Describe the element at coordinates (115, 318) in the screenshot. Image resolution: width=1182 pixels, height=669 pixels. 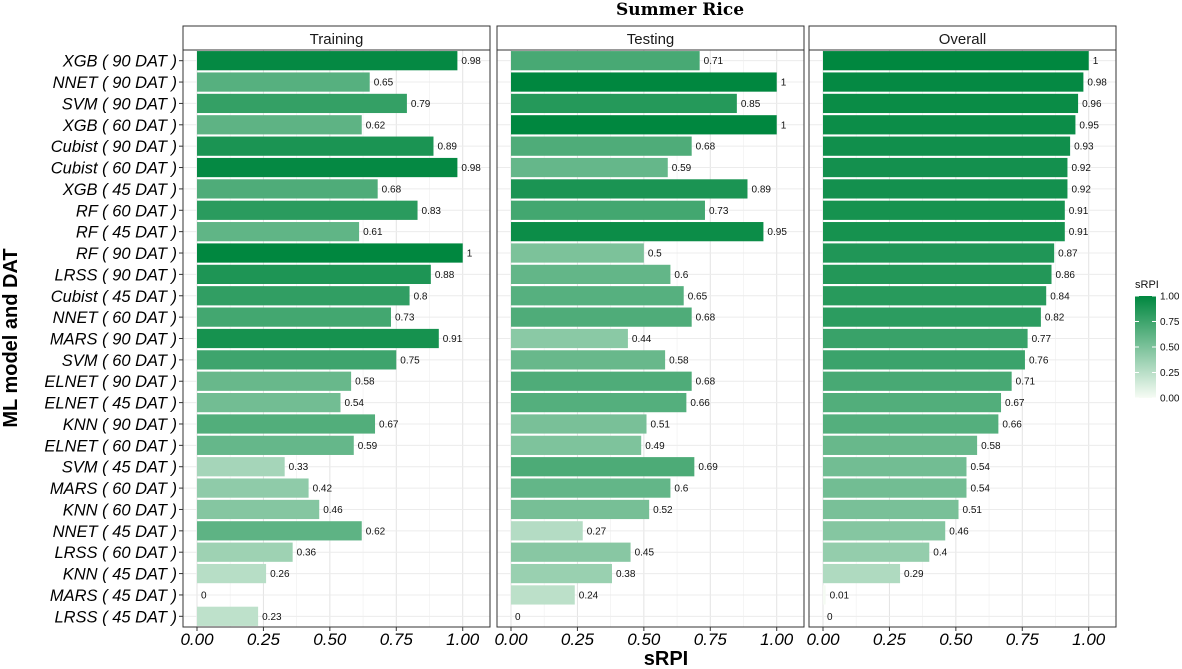
I see `y-tick-label: NNET ( 60 DAT )` at that location.